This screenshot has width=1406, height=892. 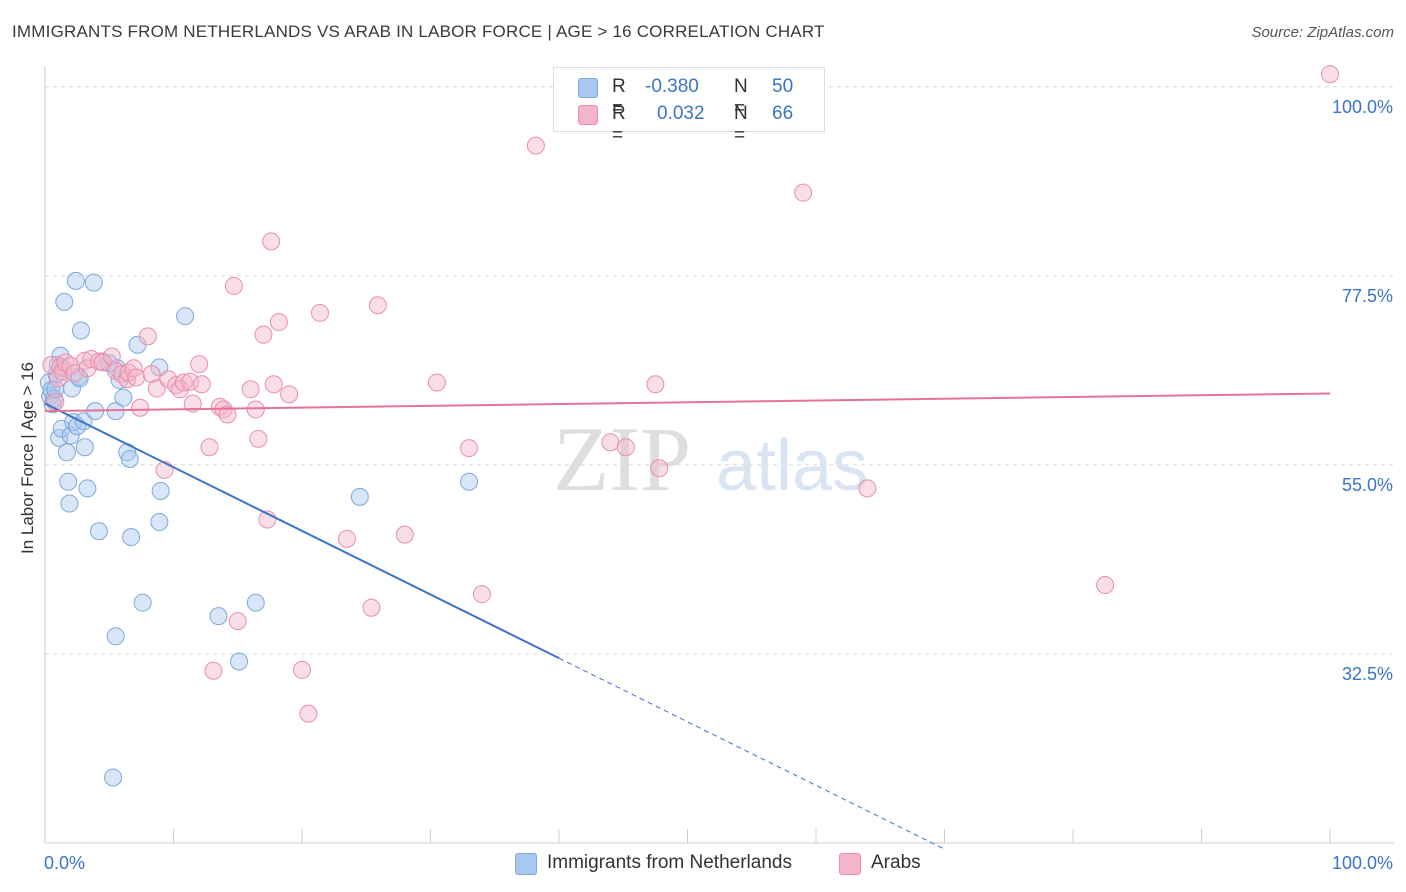 What do you see at coordinates (1322, 32) in the screenshot?
I see `source-label: Source: ZipAtlas.com` at bounding box center [1322, 32].